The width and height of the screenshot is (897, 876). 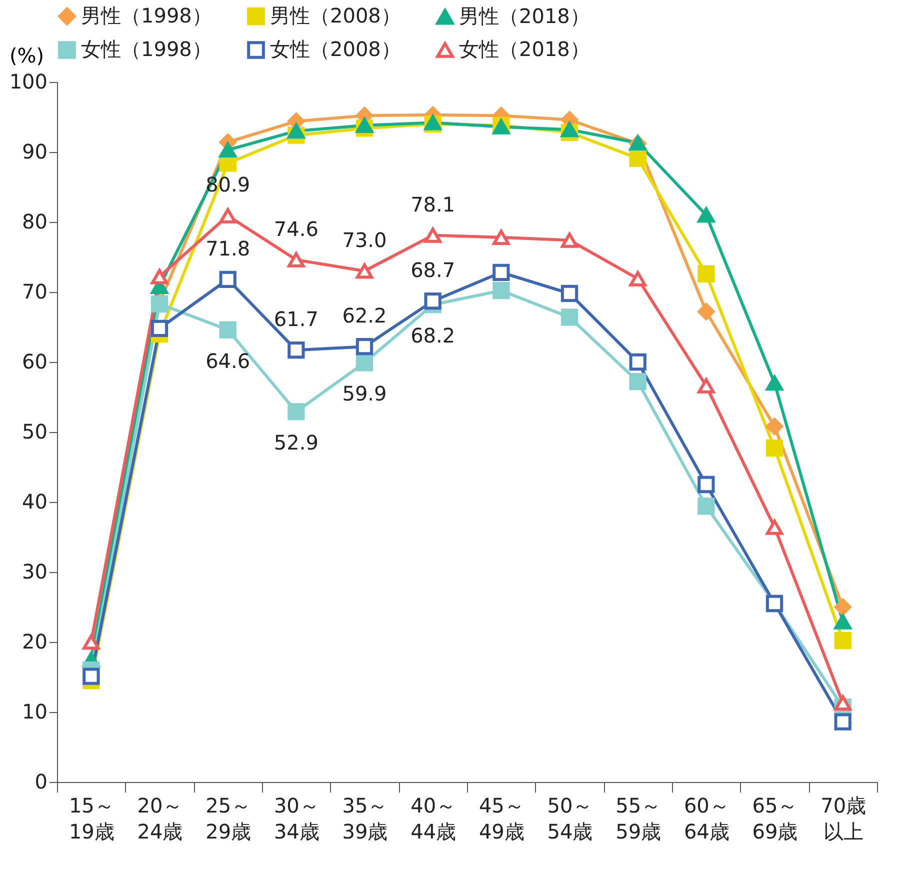 What do you see at coordinates (364, 316) in the screenshot?
I see `data-label: 62.2` at bounding box center [364, 316].